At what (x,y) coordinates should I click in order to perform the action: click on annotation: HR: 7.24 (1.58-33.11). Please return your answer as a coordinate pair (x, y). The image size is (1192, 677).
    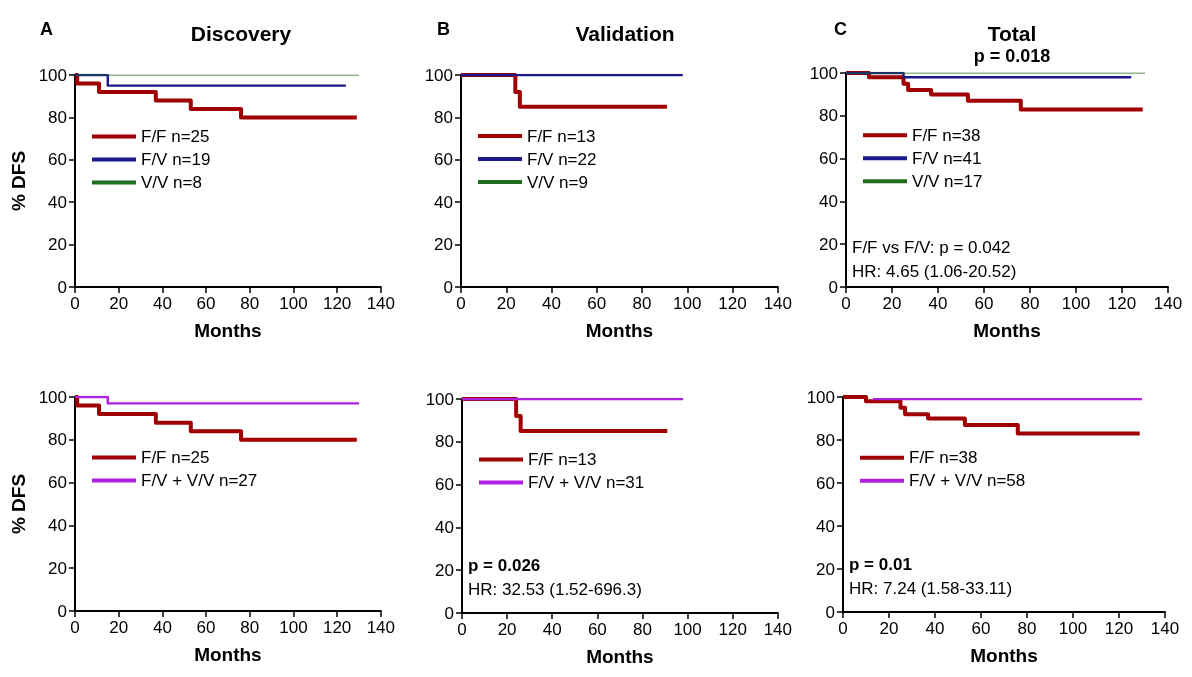
    Looking at the image, I should click on (931, 588).